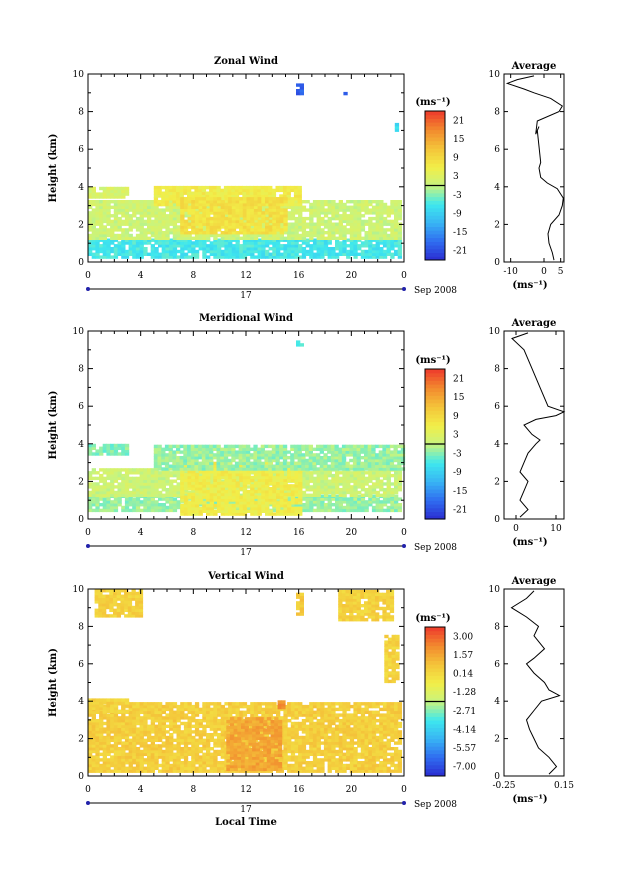 This screenshot has width=624, height=873. I want to click on average-profile-line, so click(538, 425).